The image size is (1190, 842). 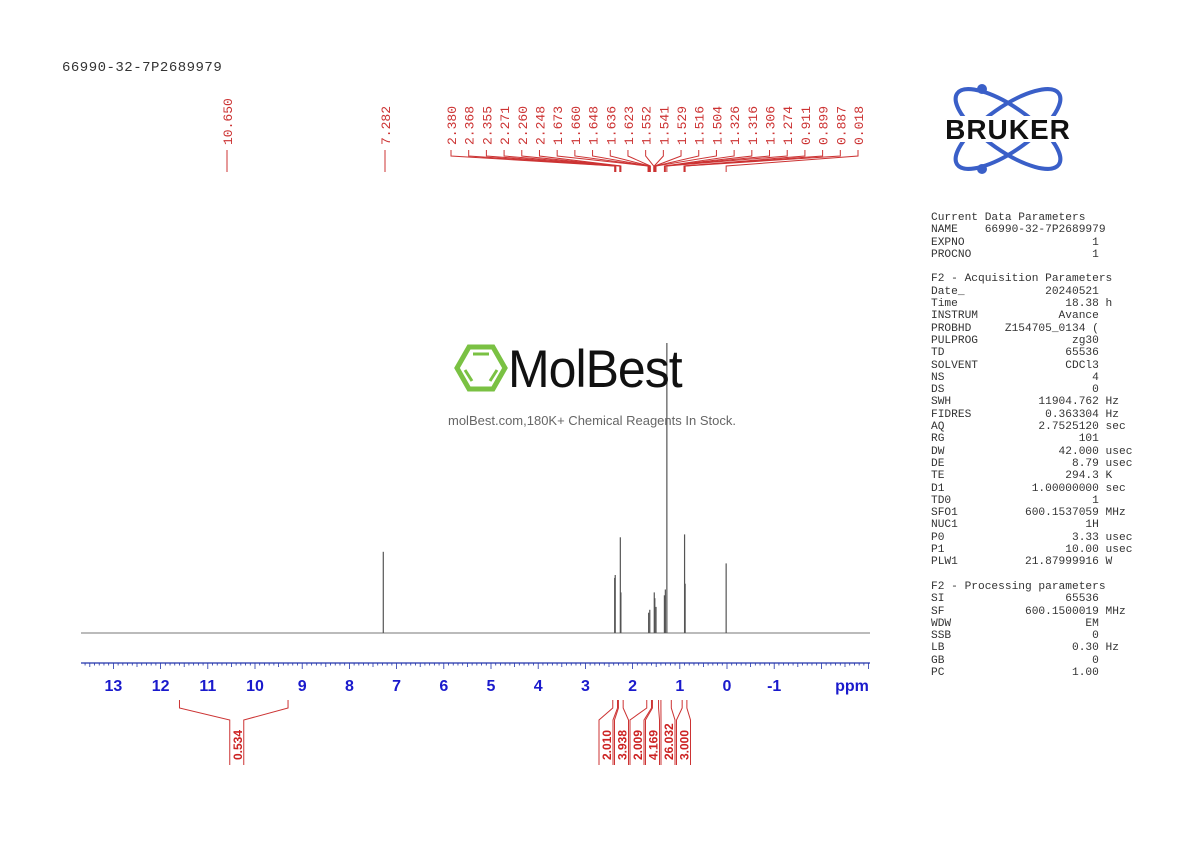 What do you see at coordinates (632, 686) in the screenshot?
I see `axis-tick-label: 2` at bounding box center [632, 686].